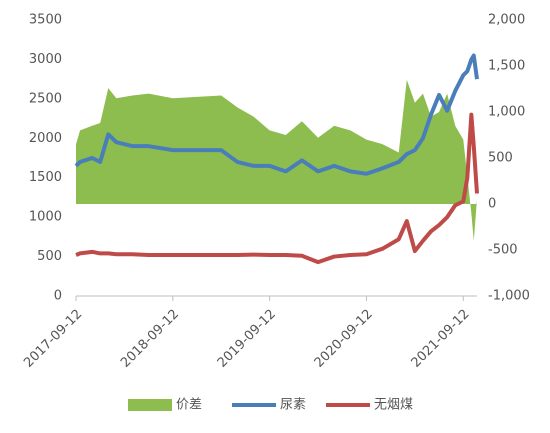  Describe the element at coordinates (58, 296) in the screenshot. I see `y-tick-label: 0` at that location.